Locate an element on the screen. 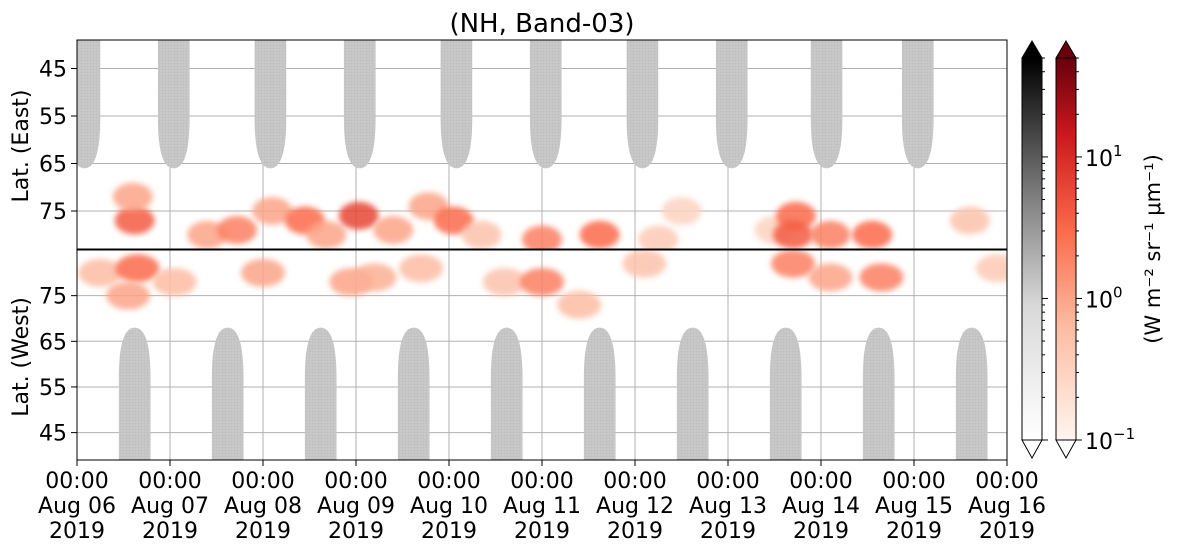 This screenshot has height=556, width=1181. x-tick-label: Aug 11 is located at coordinates (542, 506).